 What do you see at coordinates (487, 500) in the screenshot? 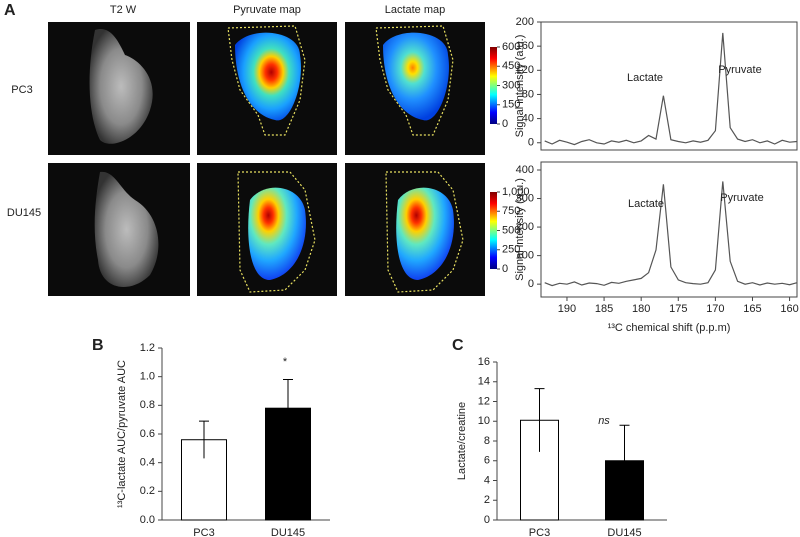
I see `y-tick-label: 2` at bounding box center [487, 500].